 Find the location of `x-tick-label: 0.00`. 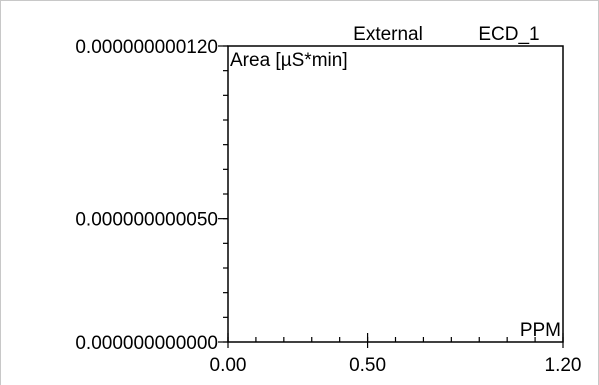

x-tick-label: 0.00 is located at coordinates (228, 365).